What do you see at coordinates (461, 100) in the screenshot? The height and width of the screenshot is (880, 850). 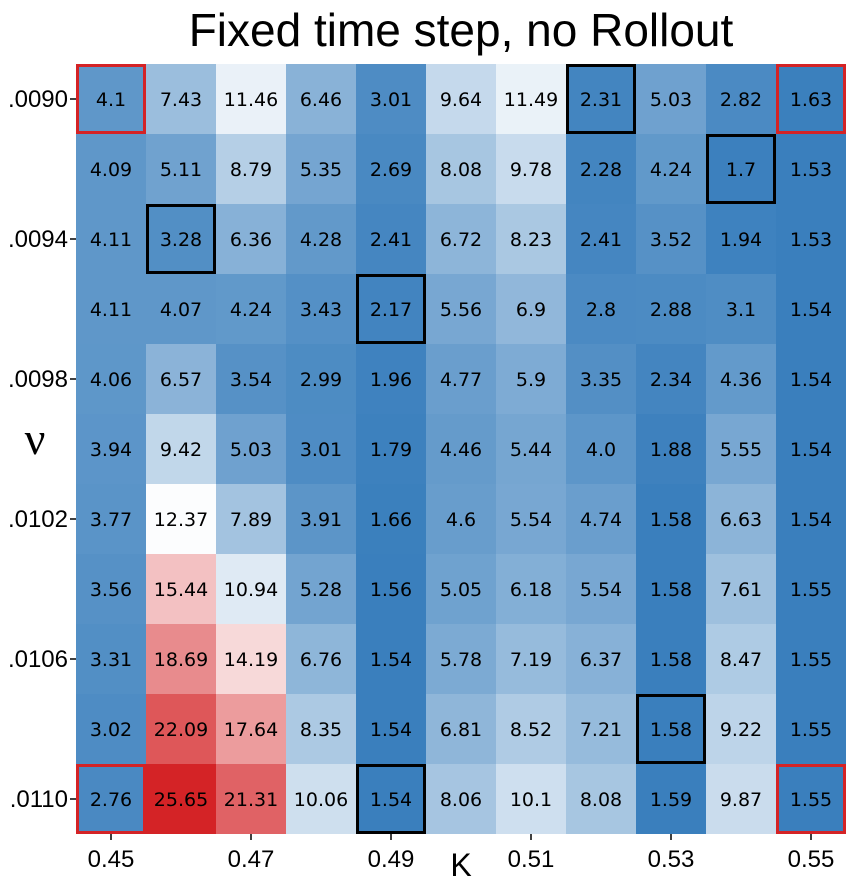 I see `cell-value-label: 9.64` at bounding box center [461, 100].